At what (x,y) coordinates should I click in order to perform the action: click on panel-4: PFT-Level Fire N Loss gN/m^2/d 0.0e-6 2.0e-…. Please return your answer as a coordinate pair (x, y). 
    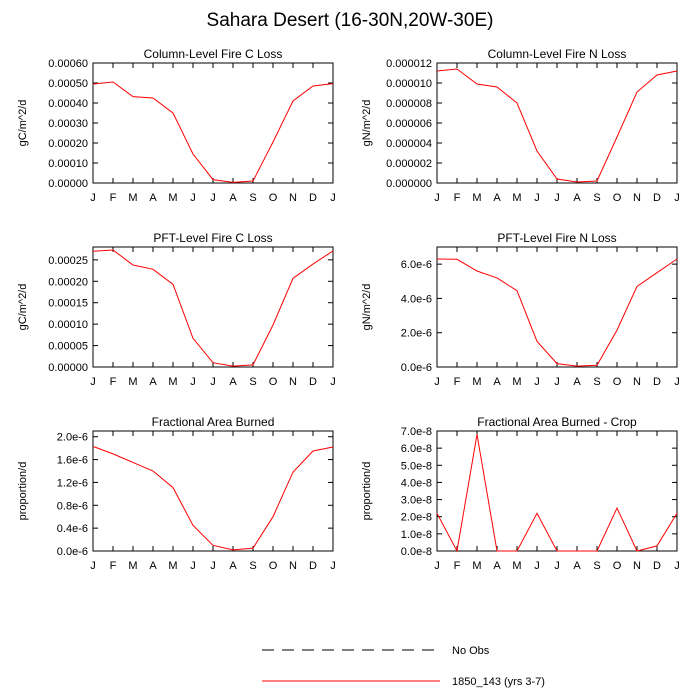
    Looking at the image, I should click on (520, 309).